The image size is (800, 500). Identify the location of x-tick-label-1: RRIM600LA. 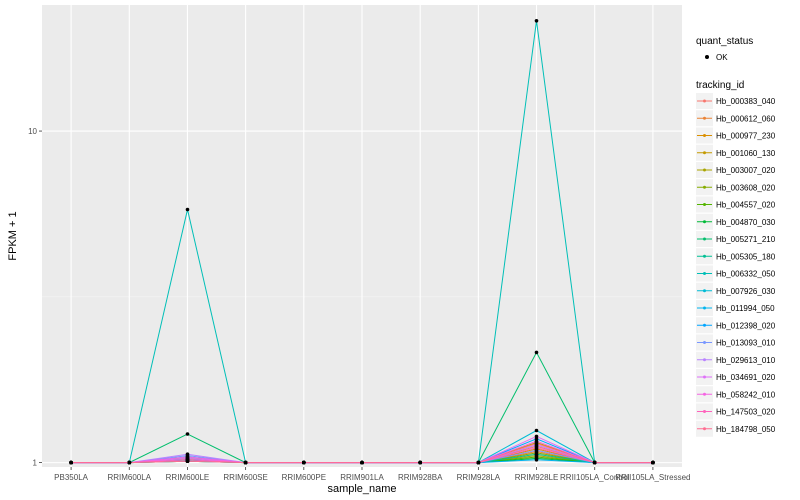
(129, 477).